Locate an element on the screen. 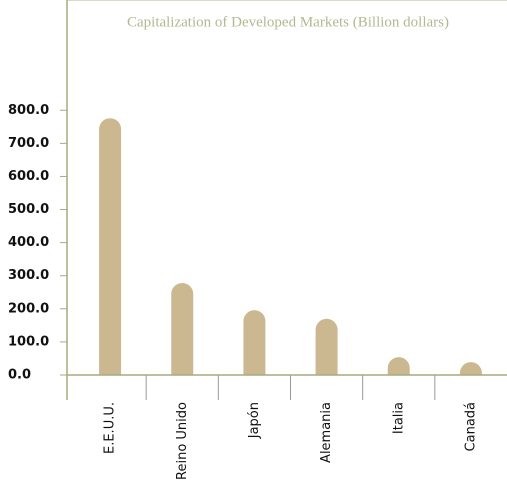  y-tick-label: 500.0 is located at coordinates (28, 209).